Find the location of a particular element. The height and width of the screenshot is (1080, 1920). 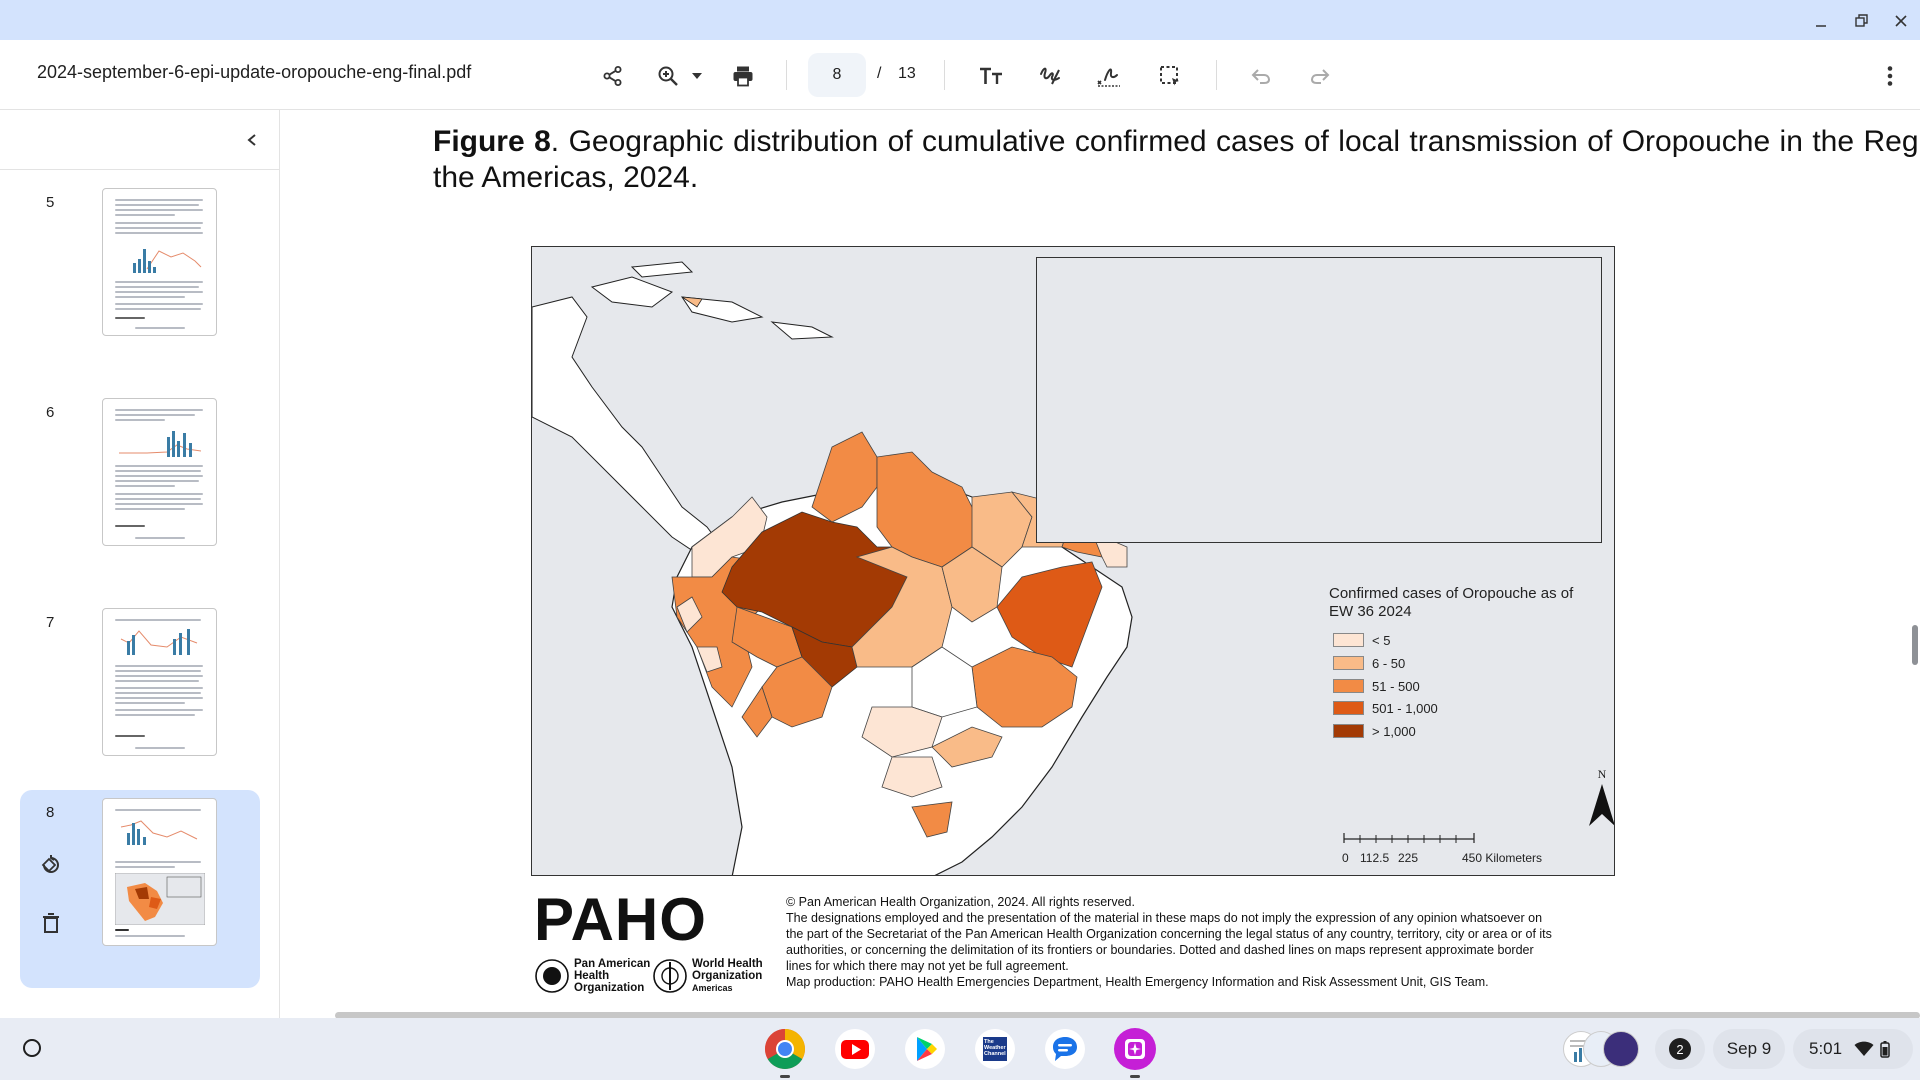

north-label: N is located at coordinates (1602, 774).